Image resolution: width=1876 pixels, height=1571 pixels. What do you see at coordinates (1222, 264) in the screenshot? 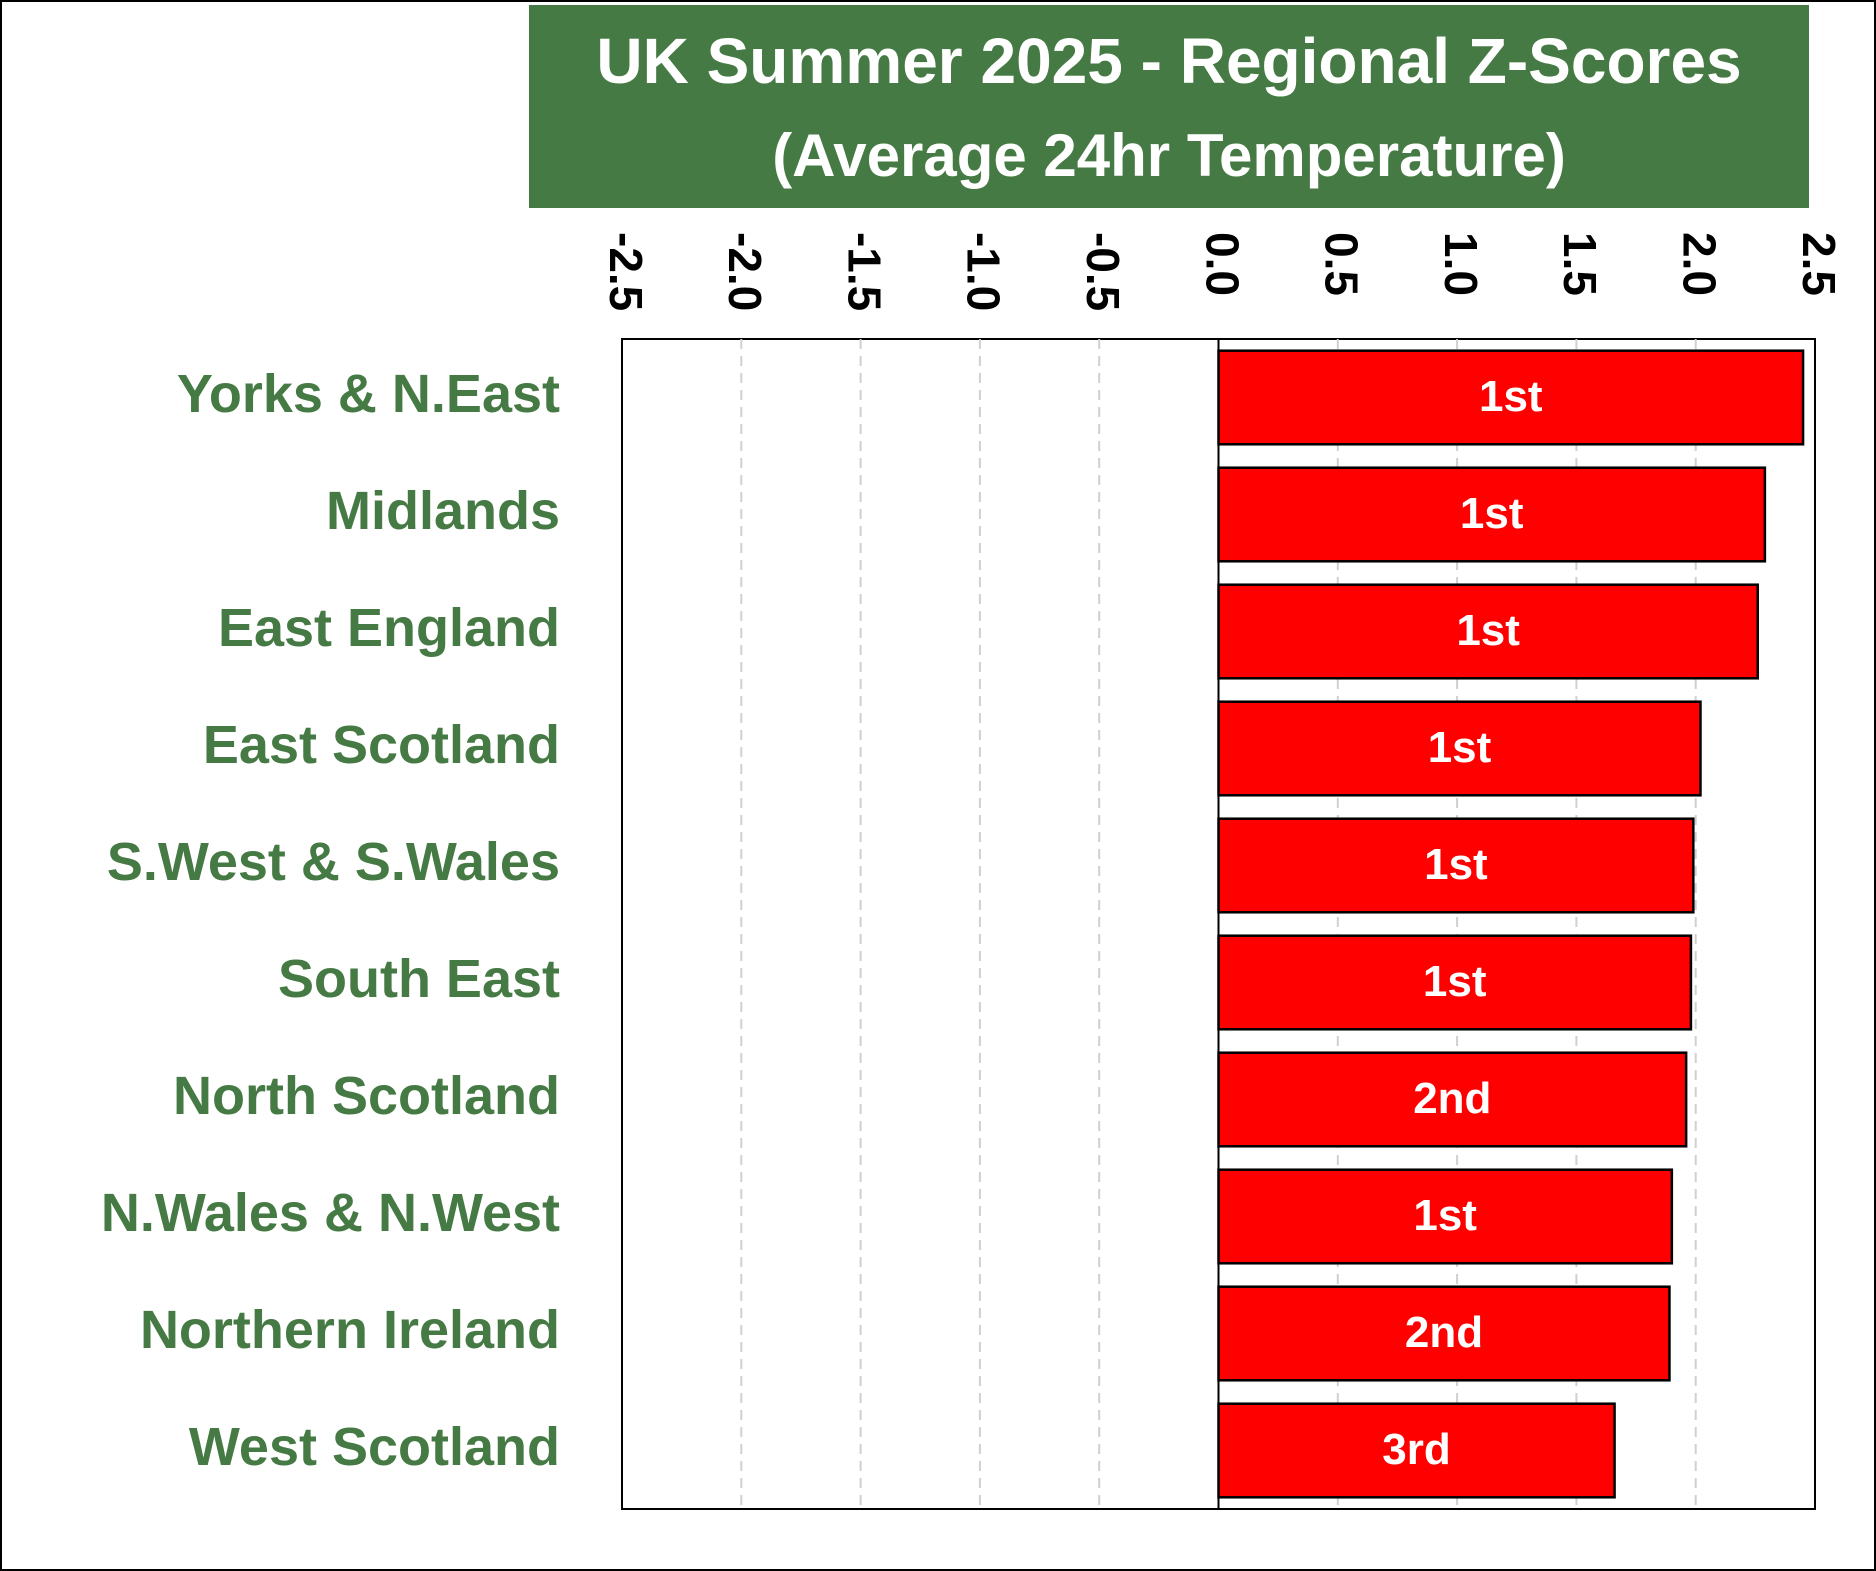
I see `x-tick-label: 0.0` at bounding box center [1222, 264].